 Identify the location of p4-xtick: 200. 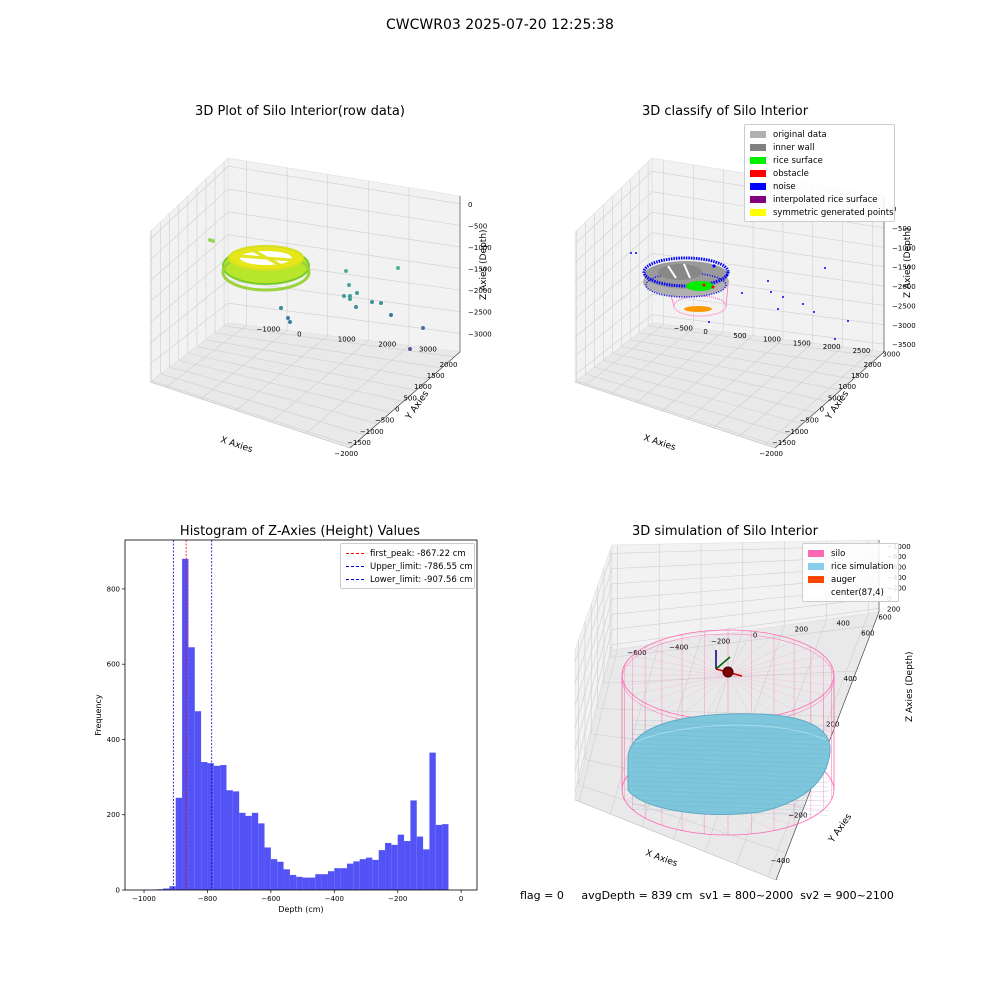
(832, 725).